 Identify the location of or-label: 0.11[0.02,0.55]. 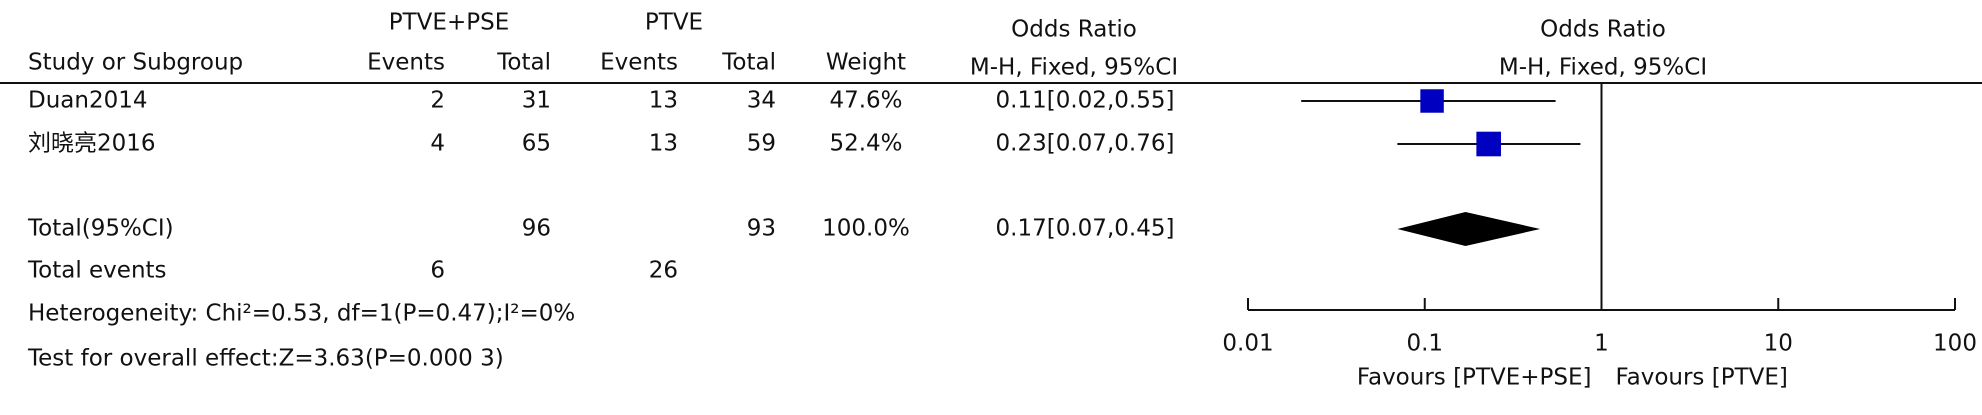
(1085, 101).